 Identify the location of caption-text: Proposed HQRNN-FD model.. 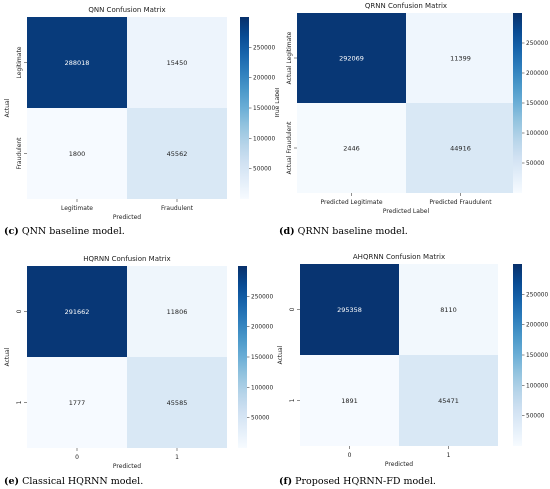
(365, 481).